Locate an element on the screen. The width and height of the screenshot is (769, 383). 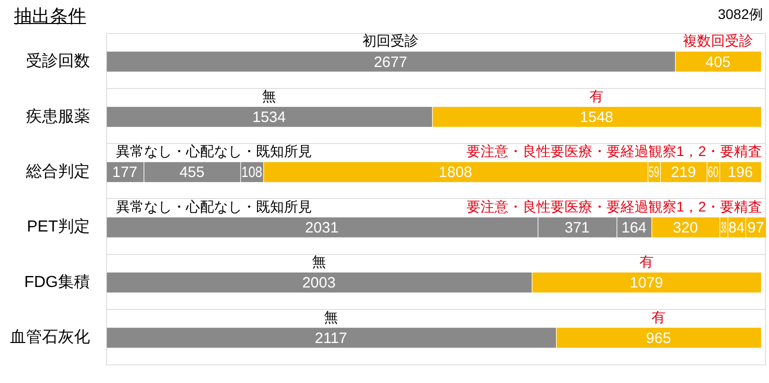
text: 3082例 is located at coordinates (740, 15).